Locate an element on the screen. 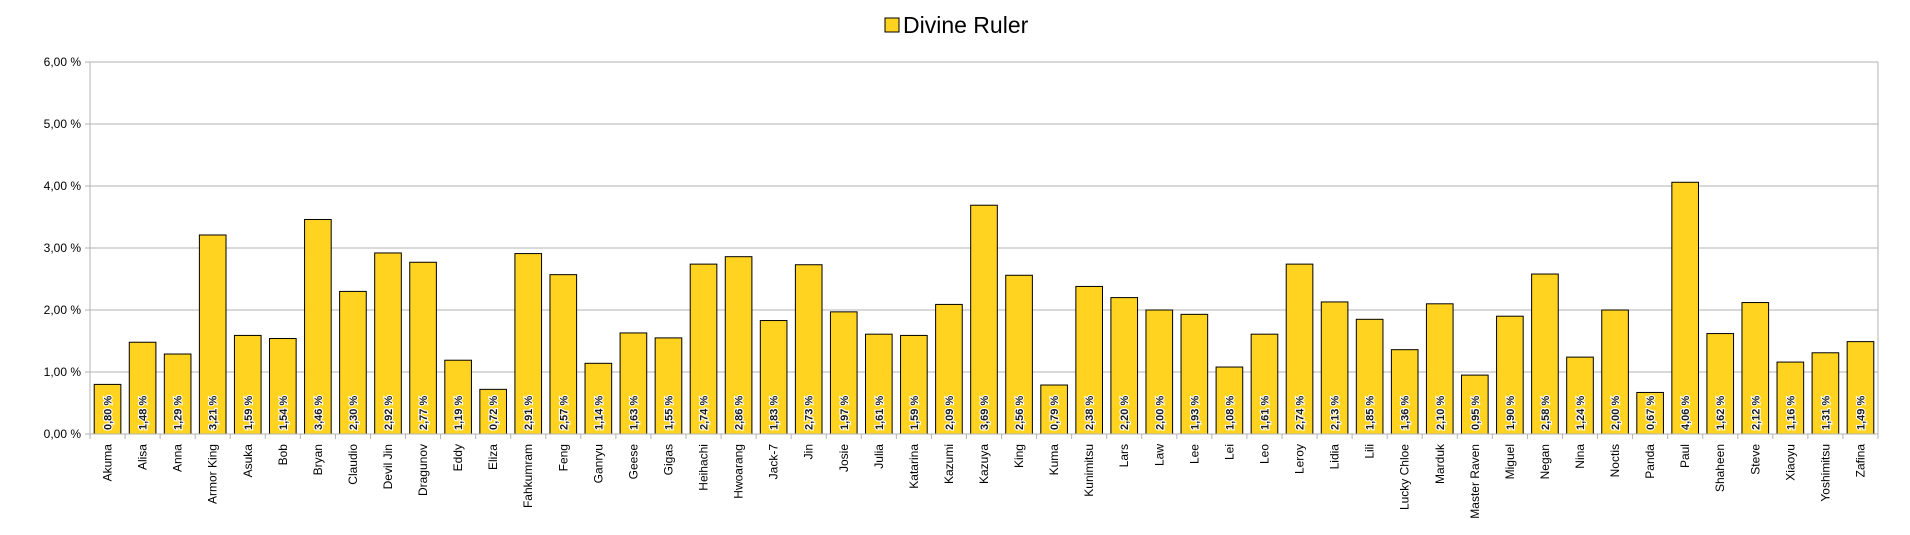  data-label: 1,29 % is located at coordinates (179, 413).